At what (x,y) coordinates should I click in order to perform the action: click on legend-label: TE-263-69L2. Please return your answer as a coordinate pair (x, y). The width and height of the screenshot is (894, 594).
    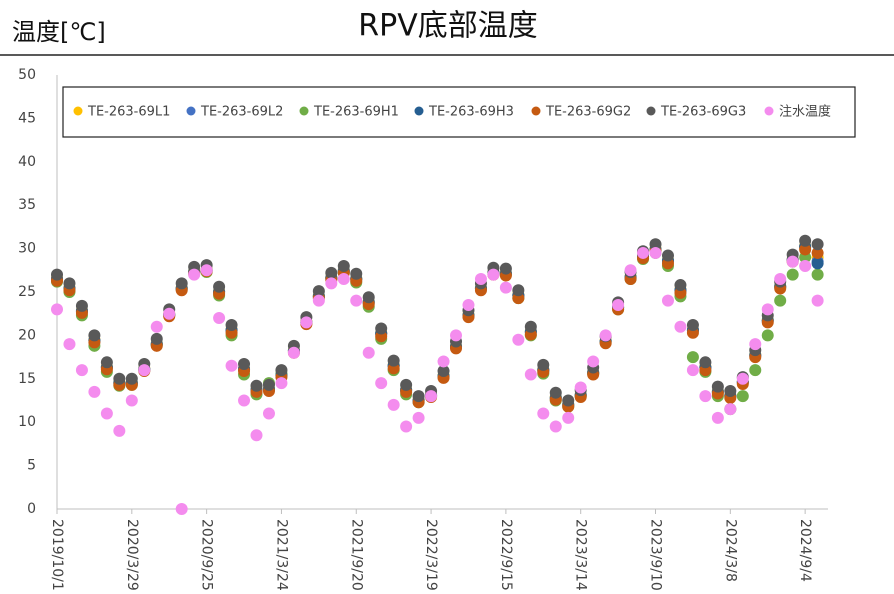
    Looking at the image, I should click on (241, 112).